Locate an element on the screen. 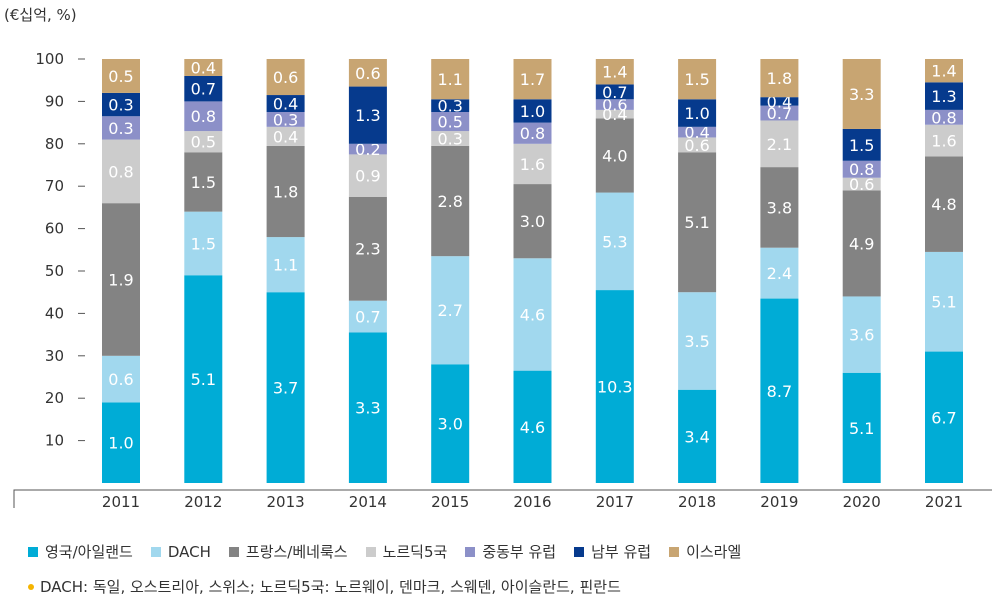 The width and height of the screenshot is (1000, 601). y-tick-label: 20 is located at coordinates (54, 398).